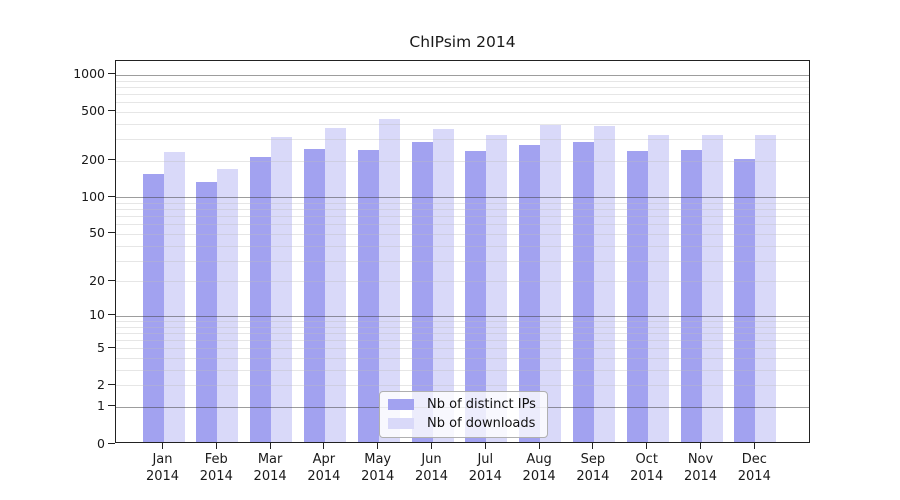 This screenshot has width=900, height=500. What do you see at coordinates (335, 285) in the screenshot?
I see `bar-downloads-apr` at bounding box center [335, 285].